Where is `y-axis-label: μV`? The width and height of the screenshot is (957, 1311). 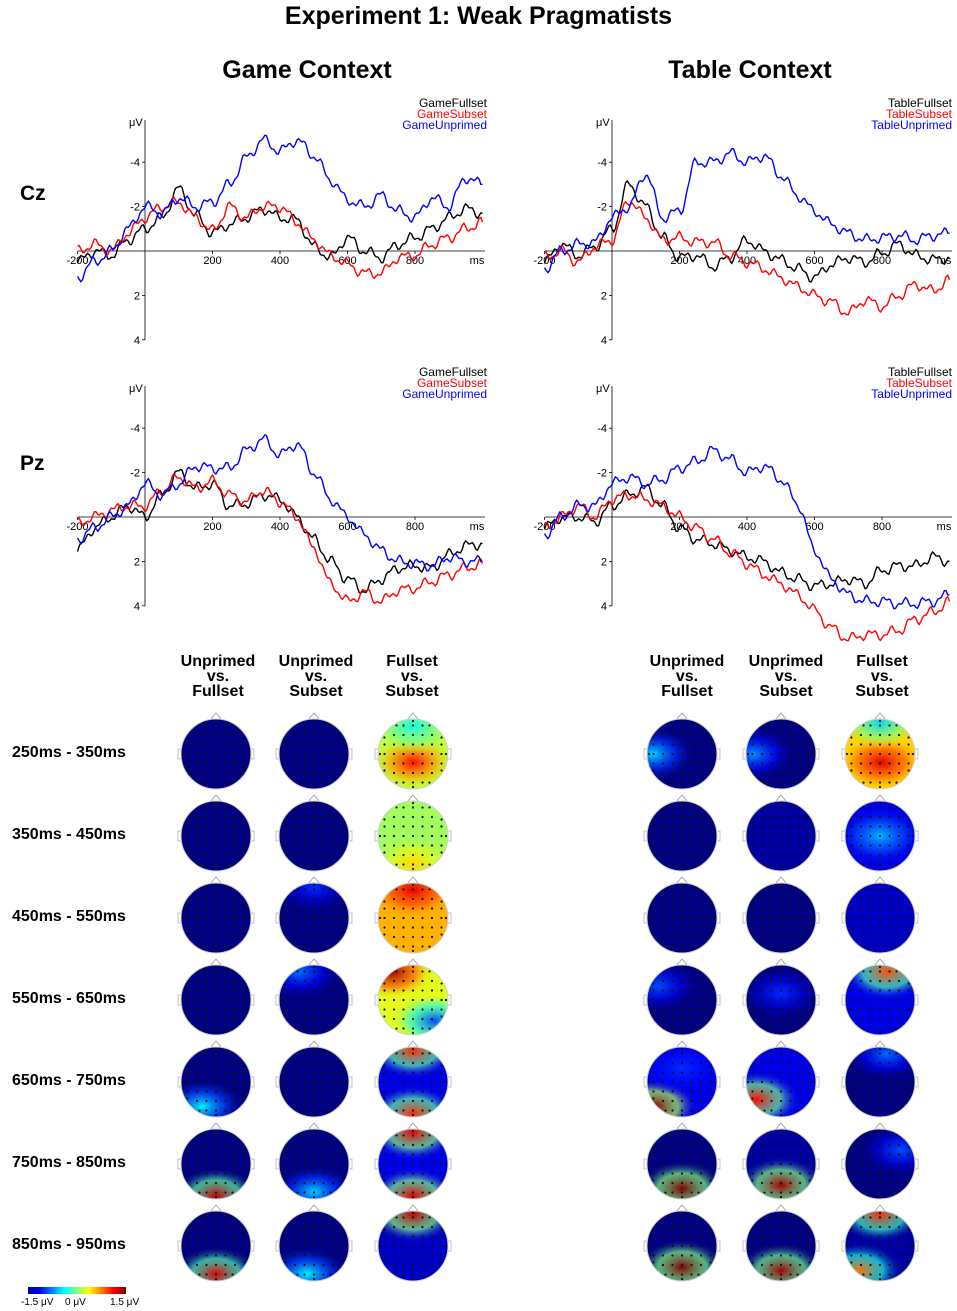 y-axis-label: μV is located at coordinates (603, 123).